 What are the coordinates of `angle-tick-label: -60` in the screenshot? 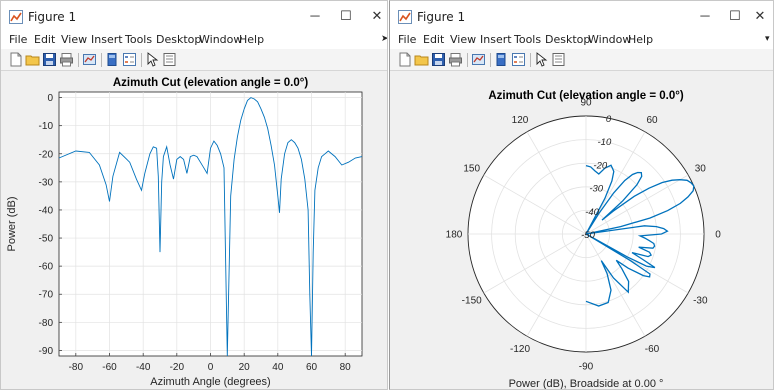 It's located at (652, 349).